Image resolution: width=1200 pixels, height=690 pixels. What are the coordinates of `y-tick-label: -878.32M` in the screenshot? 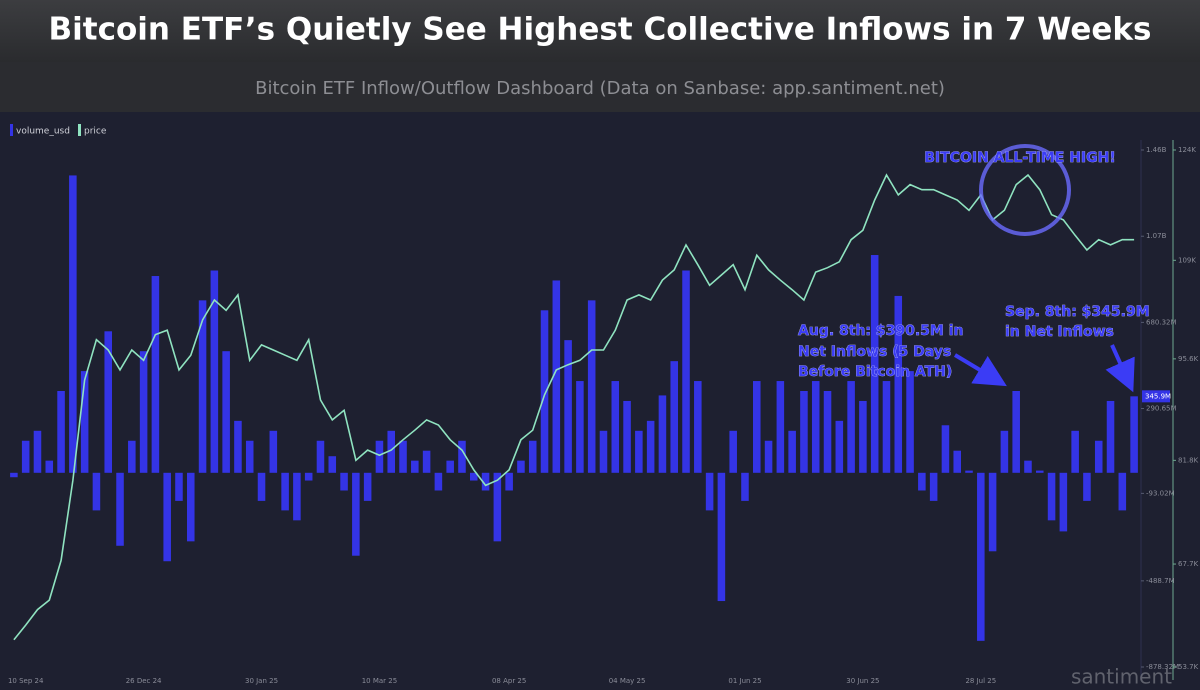 It's located at (1162, 667).